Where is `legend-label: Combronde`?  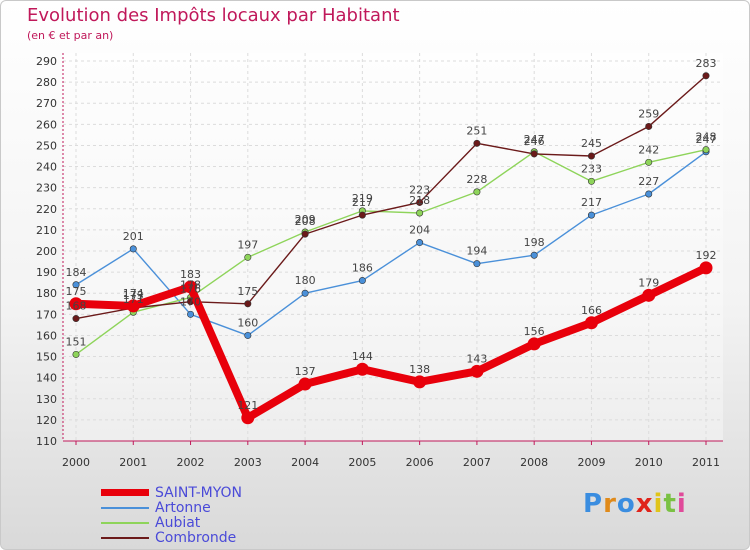 legend-label: Combronde is located at coordinates (196, 537).